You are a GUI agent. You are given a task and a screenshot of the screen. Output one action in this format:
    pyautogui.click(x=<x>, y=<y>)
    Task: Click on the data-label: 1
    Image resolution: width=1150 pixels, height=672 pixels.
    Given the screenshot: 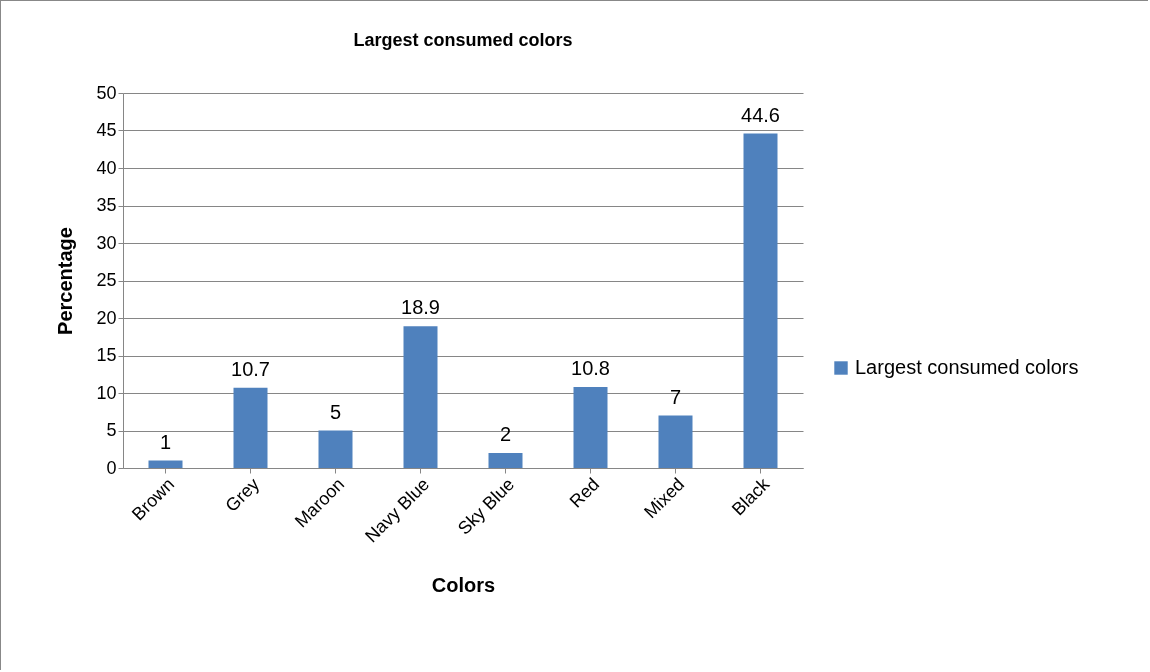 What is the action you would take?
    pyautogui.click(x=165, y=441)
    